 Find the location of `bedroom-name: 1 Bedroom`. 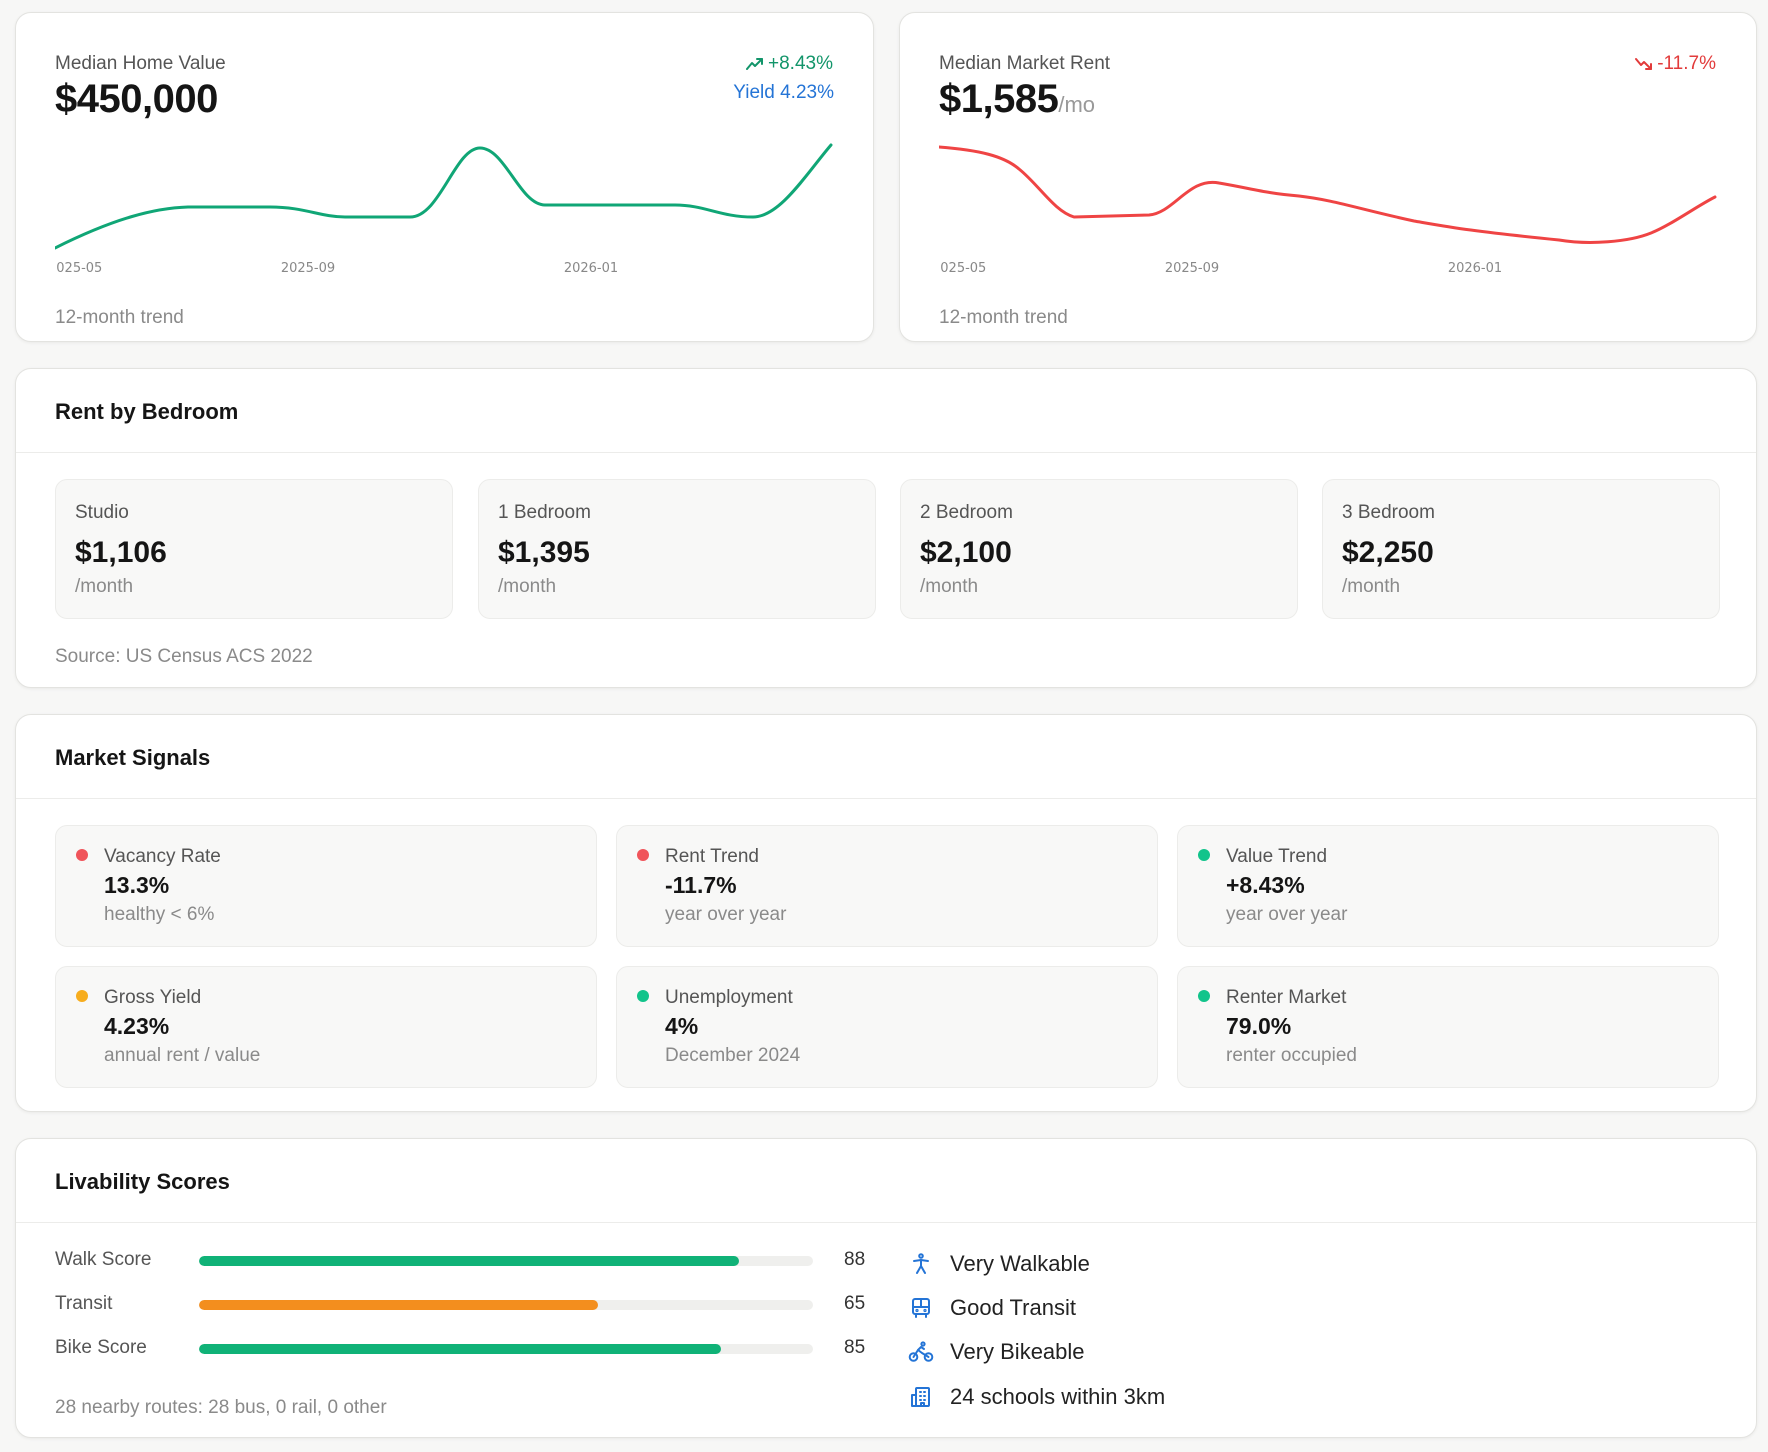

bedroom-name: 1 Bedroom is located at coordinates (544, 512).